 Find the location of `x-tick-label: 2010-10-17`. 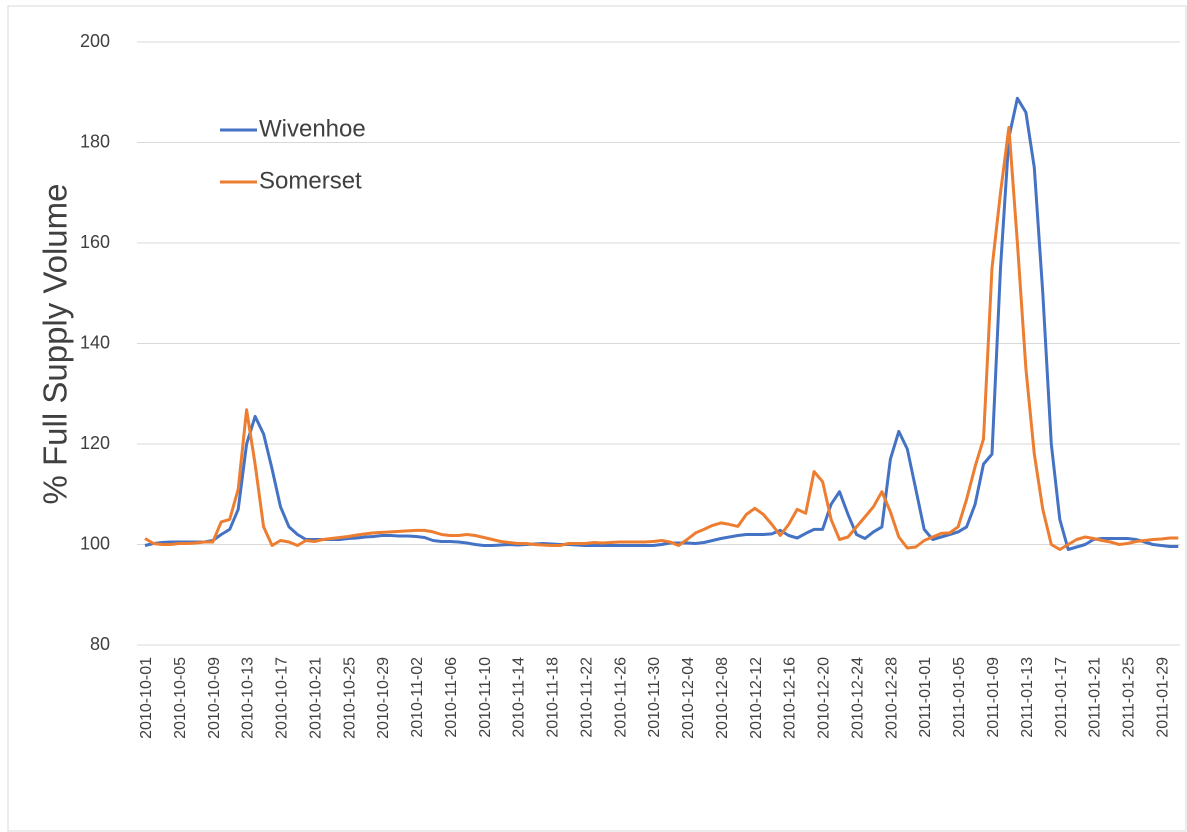

x-tick-label: 2010-10-17 is located at coordinates (282, 698).